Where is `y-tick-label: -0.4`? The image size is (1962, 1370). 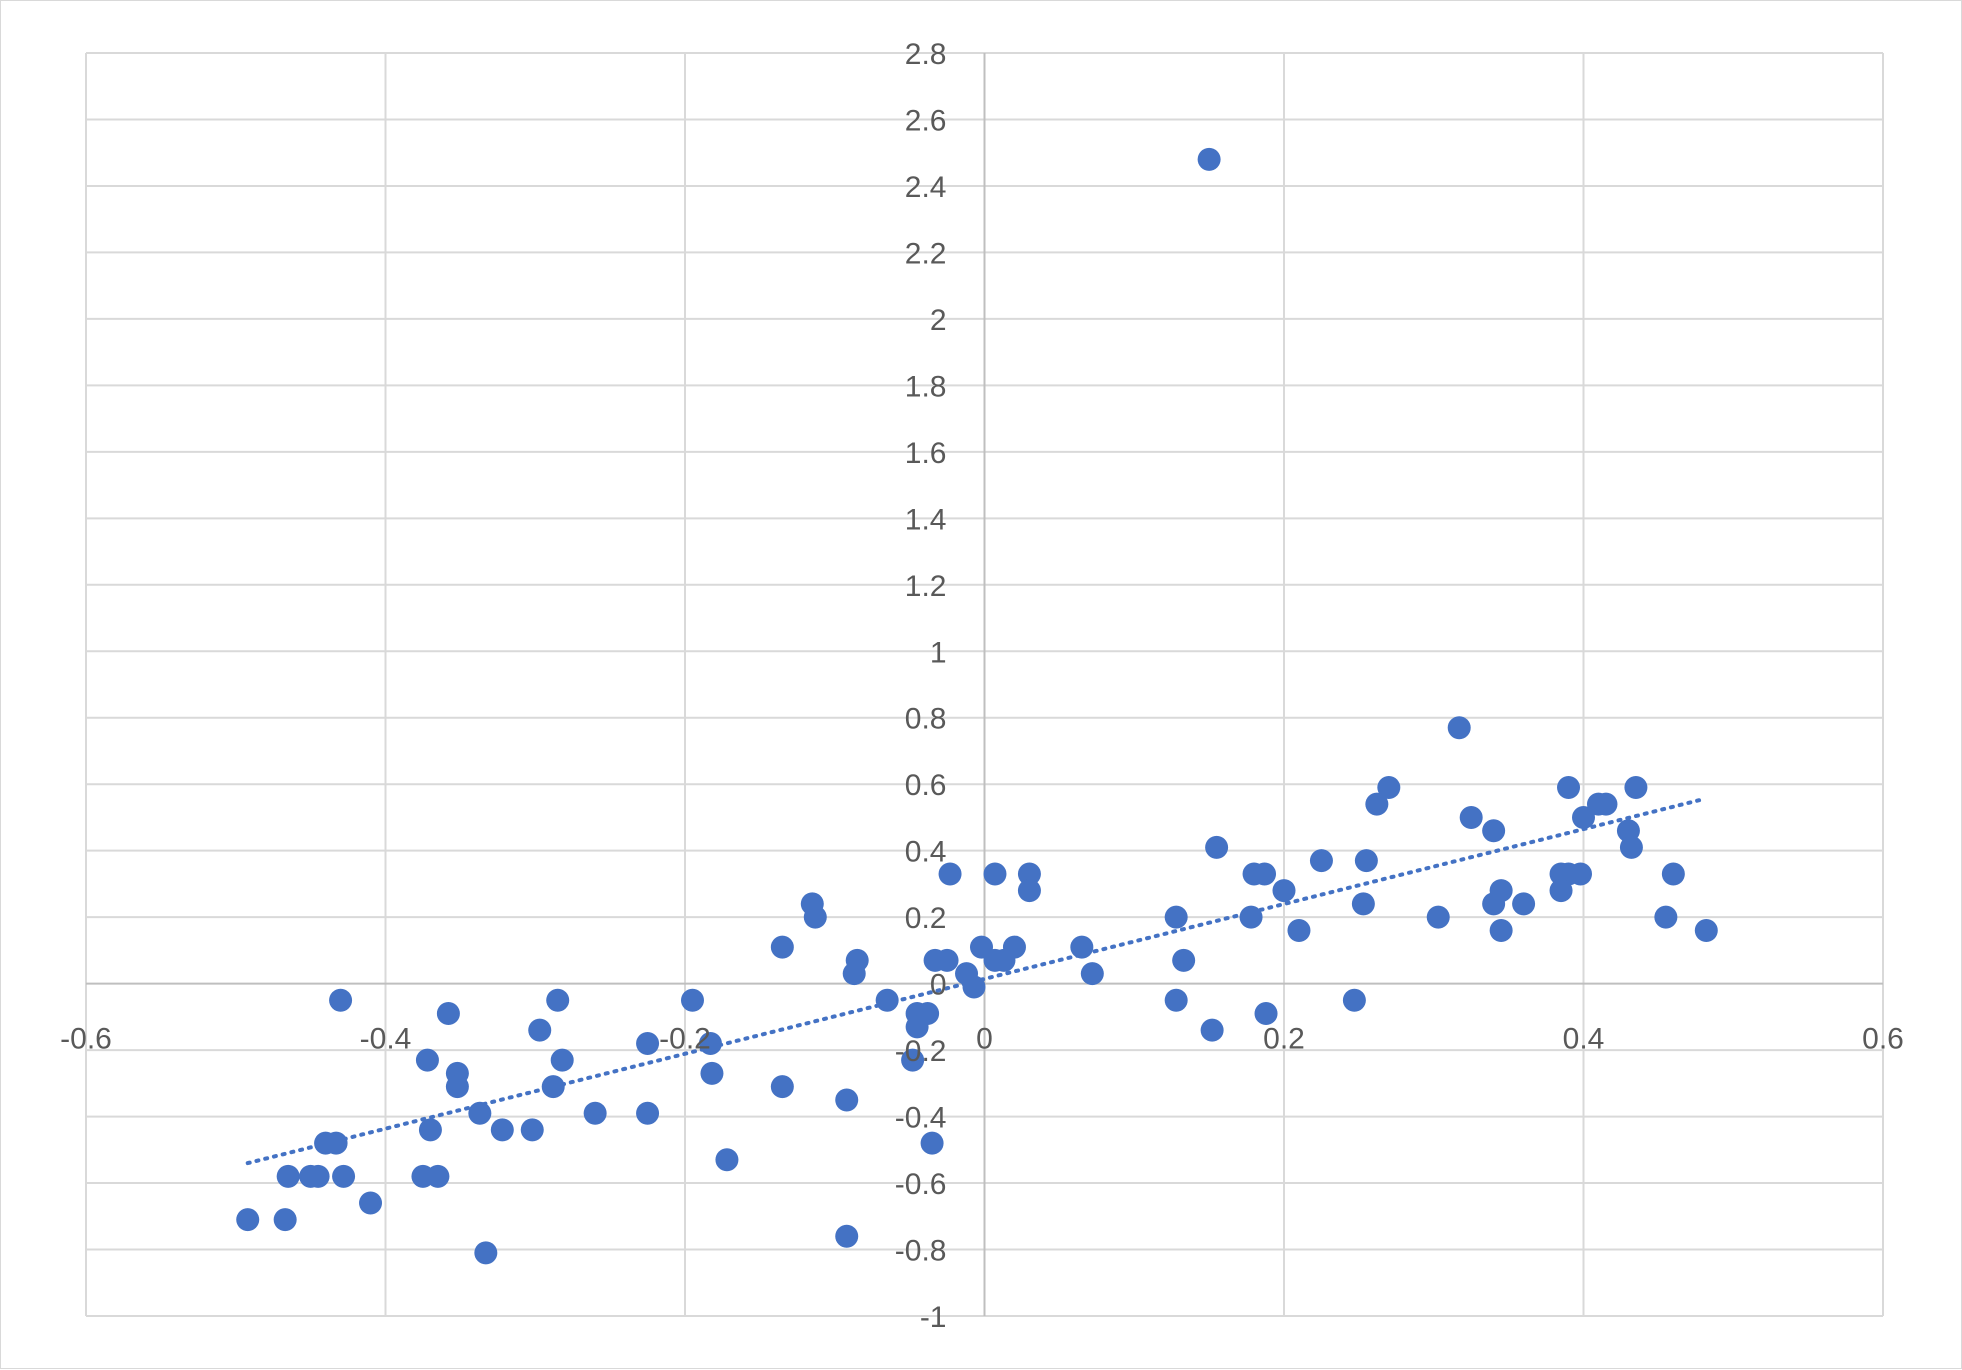 y-tick-label: -0.4 is located at coordinates (921, 1118).